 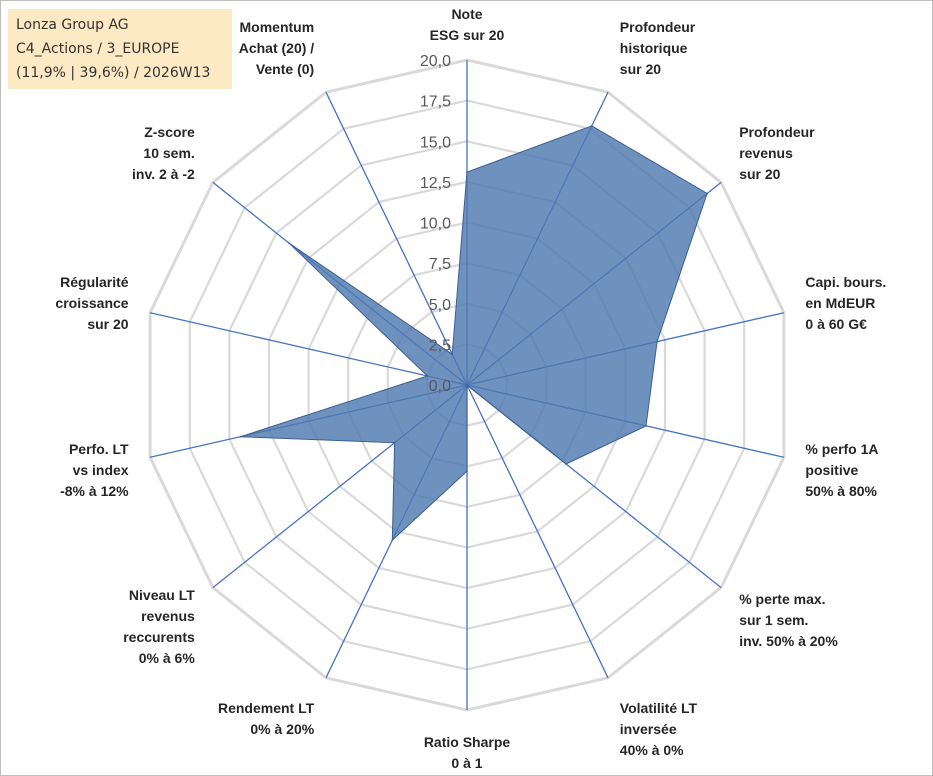 What do you see at coordinates (648, 729) in the screenshot?
I see `category-label-line: inversée` at bounding box center [648, 729].